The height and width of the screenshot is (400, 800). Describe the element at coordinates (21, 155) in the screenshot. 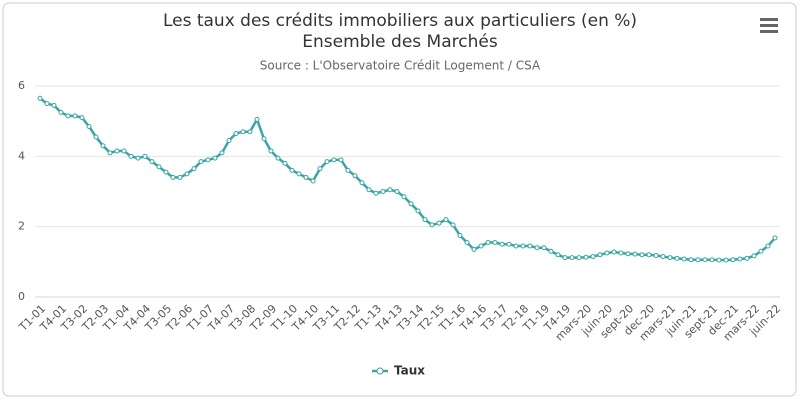

I see `y-tick-label: 4` at that location.